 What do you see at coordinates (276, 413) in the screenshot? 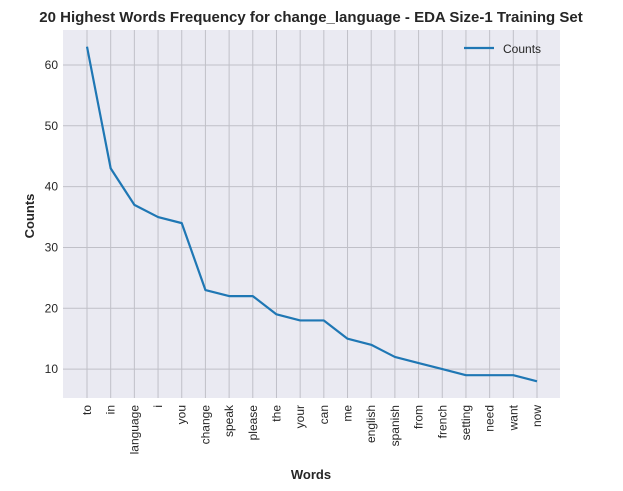
I see `x-tick-label: the` at bounding box center [276, 413].